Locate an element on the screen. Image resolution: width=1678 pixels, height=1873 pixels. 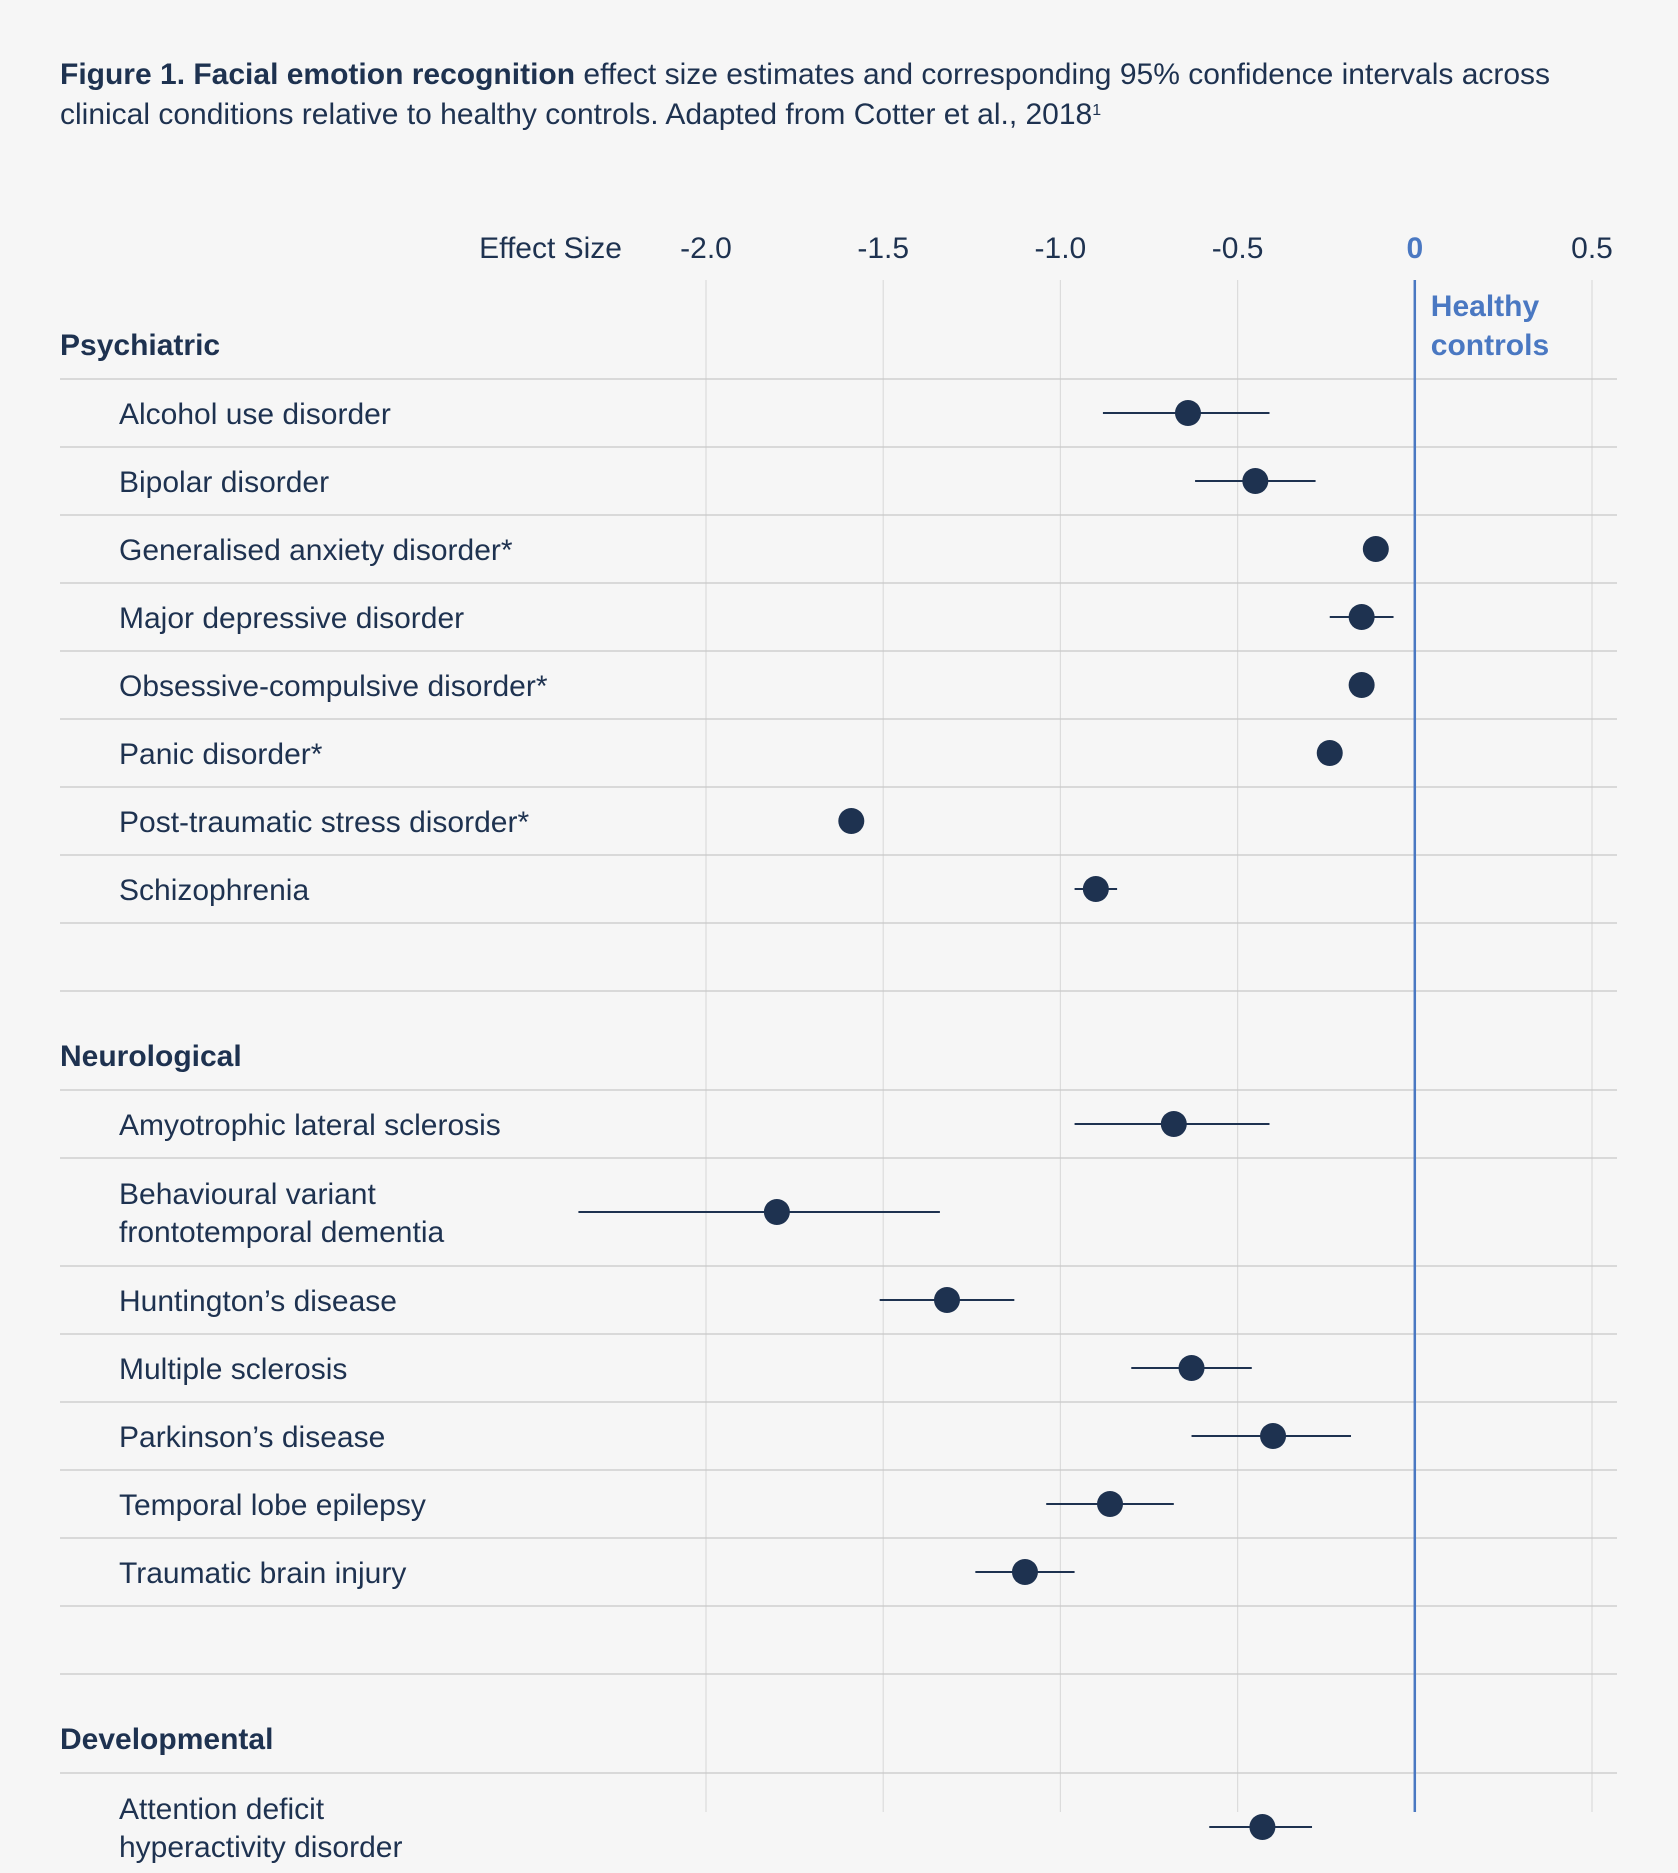
condition-label: Obsessive-compulsive disorder* is located at coordinates (333, 686).